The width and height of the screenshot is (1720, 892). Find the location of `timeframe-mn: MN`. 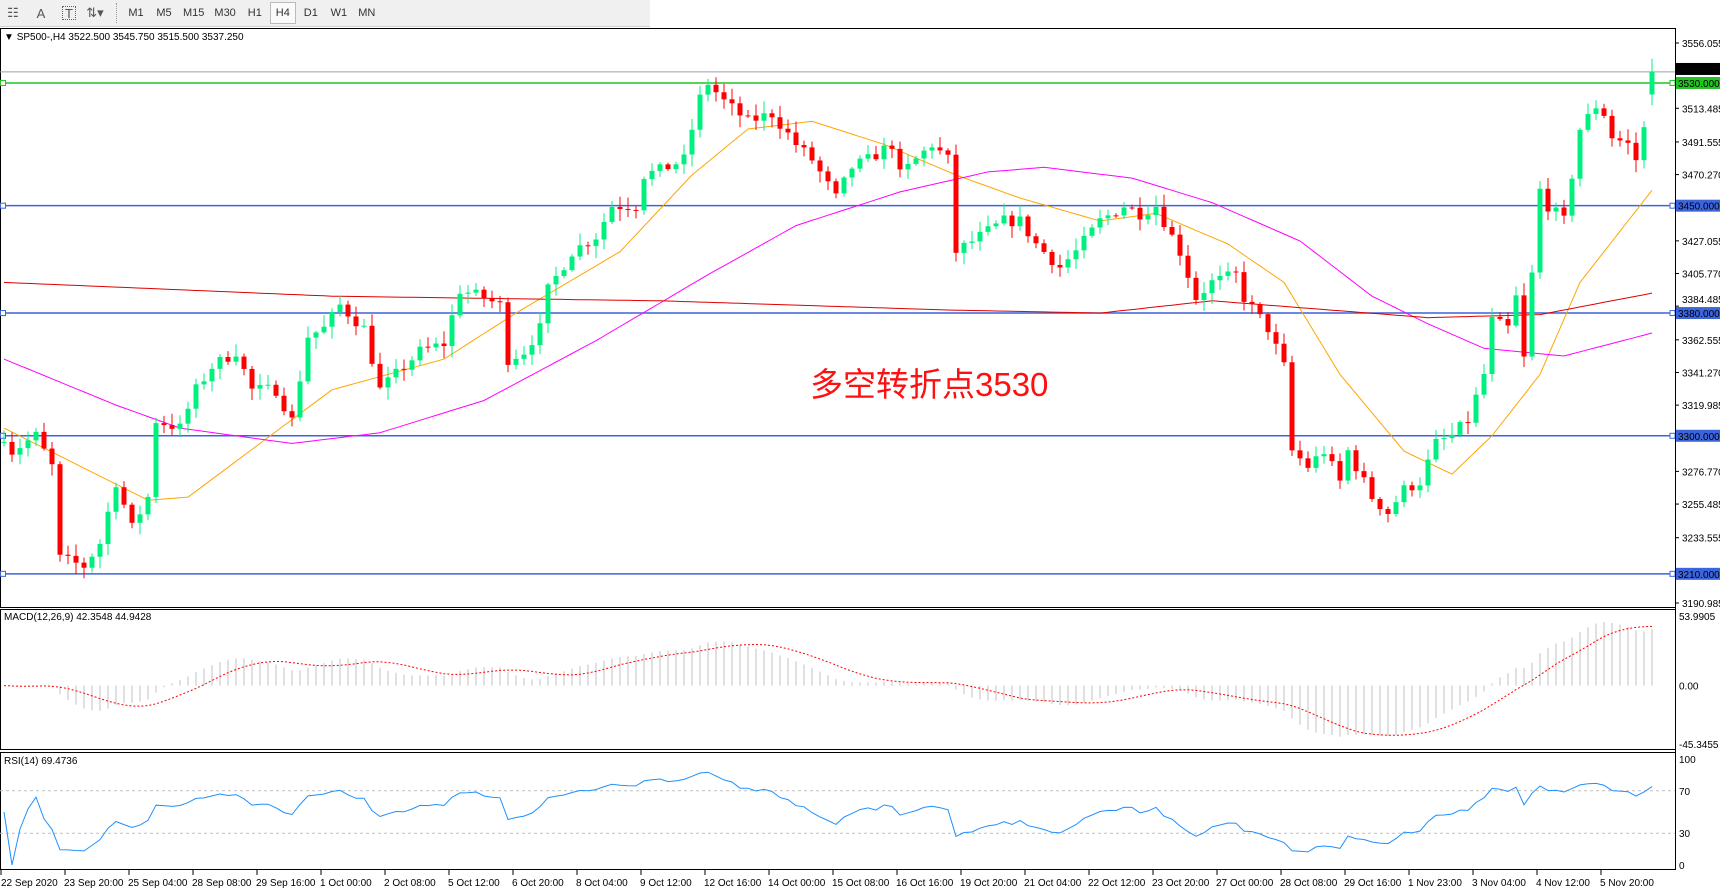

timeframe-mn: MN is located at coordinates (367, 13).